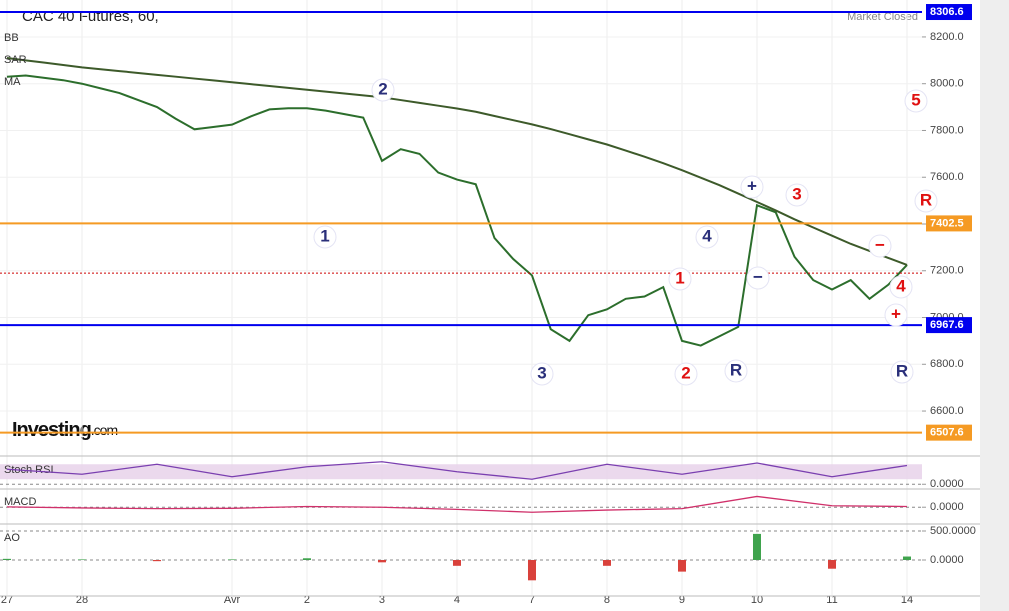 Image resolution: width=1009 pixels, height=611 pixels. I want to click on x-tick-label: 2, so click(307, 600).